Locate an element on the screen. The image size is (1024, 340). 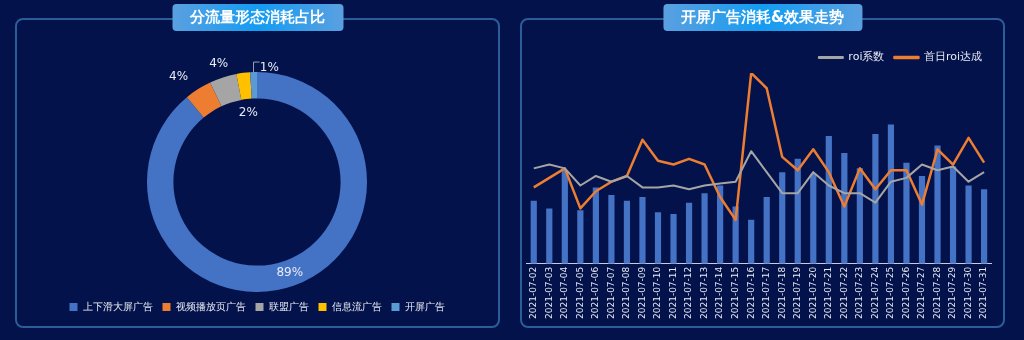
x-tick-label: 2021-07-31 is located at coordinates (983, 293).